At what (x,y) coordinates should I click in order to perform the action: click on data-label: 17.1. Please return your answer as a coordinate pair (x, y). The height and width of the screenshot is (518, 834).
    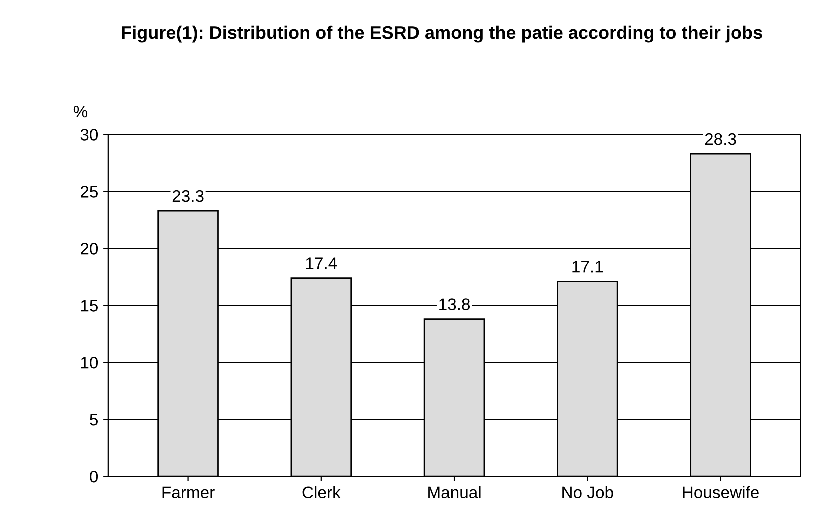
    Looking at the image, I should click on (588, 267).